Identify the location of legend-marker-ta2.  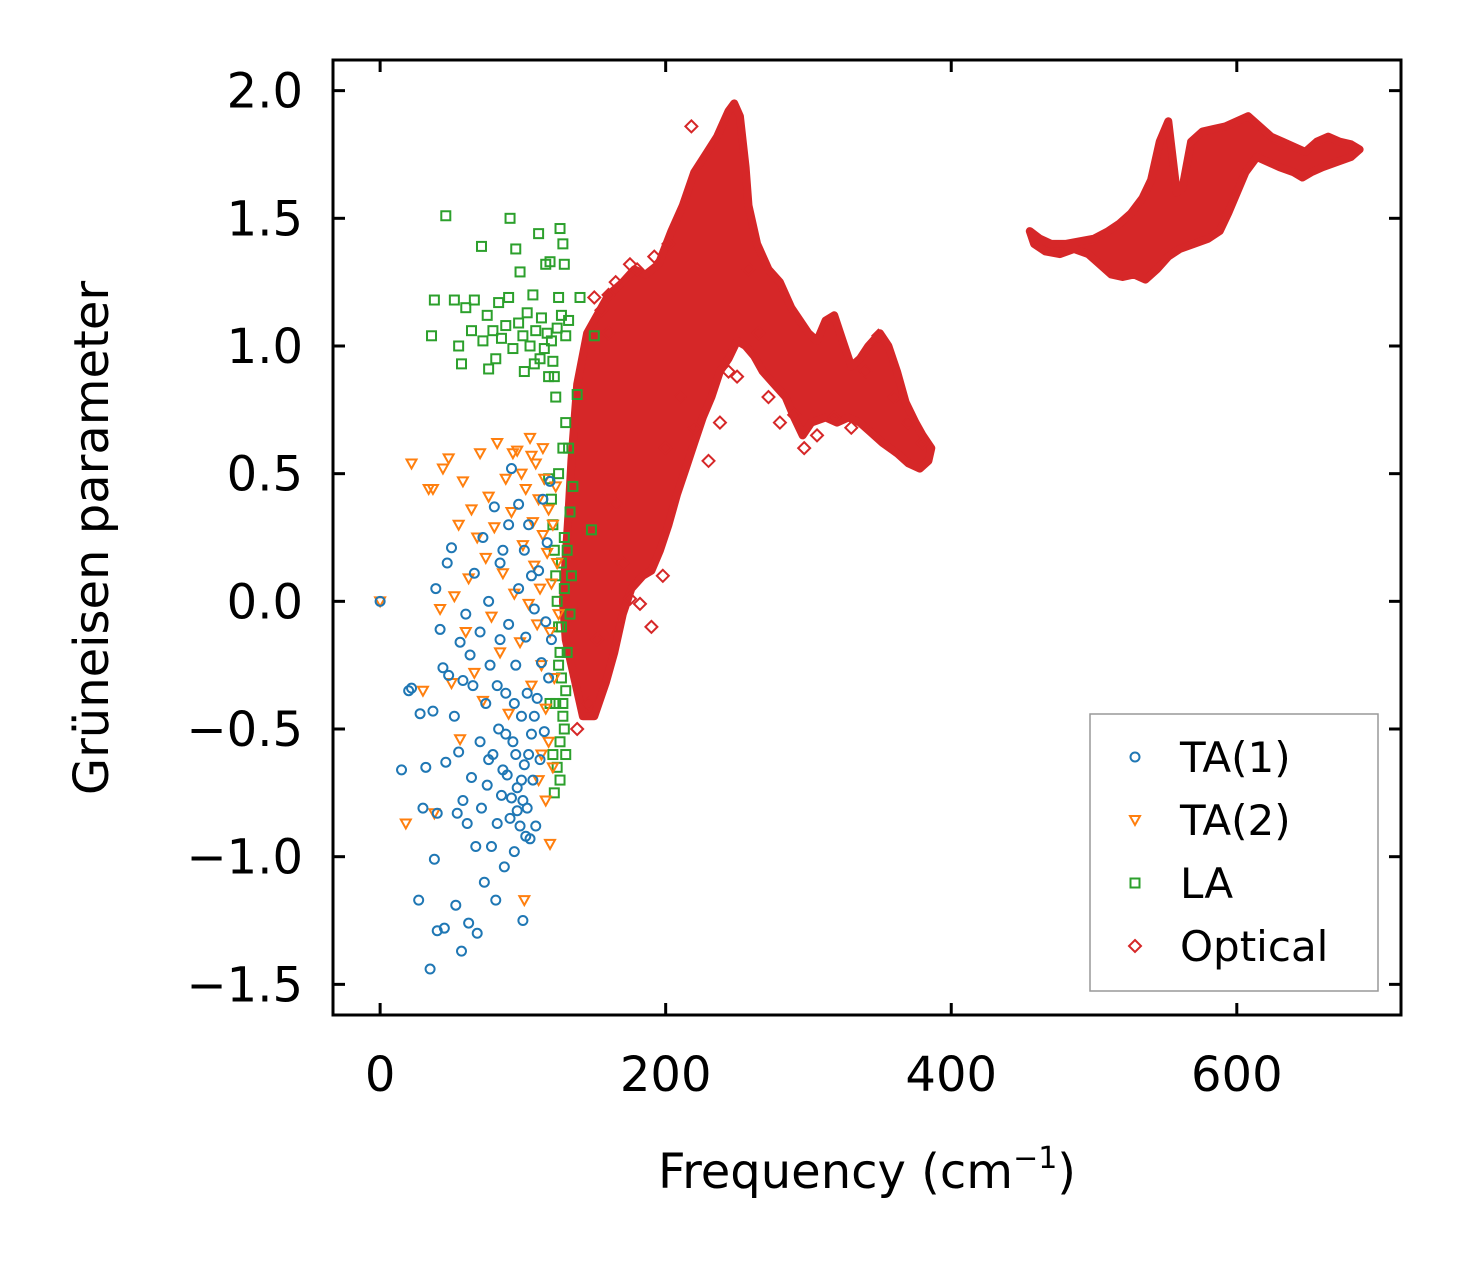
(1135, 821).